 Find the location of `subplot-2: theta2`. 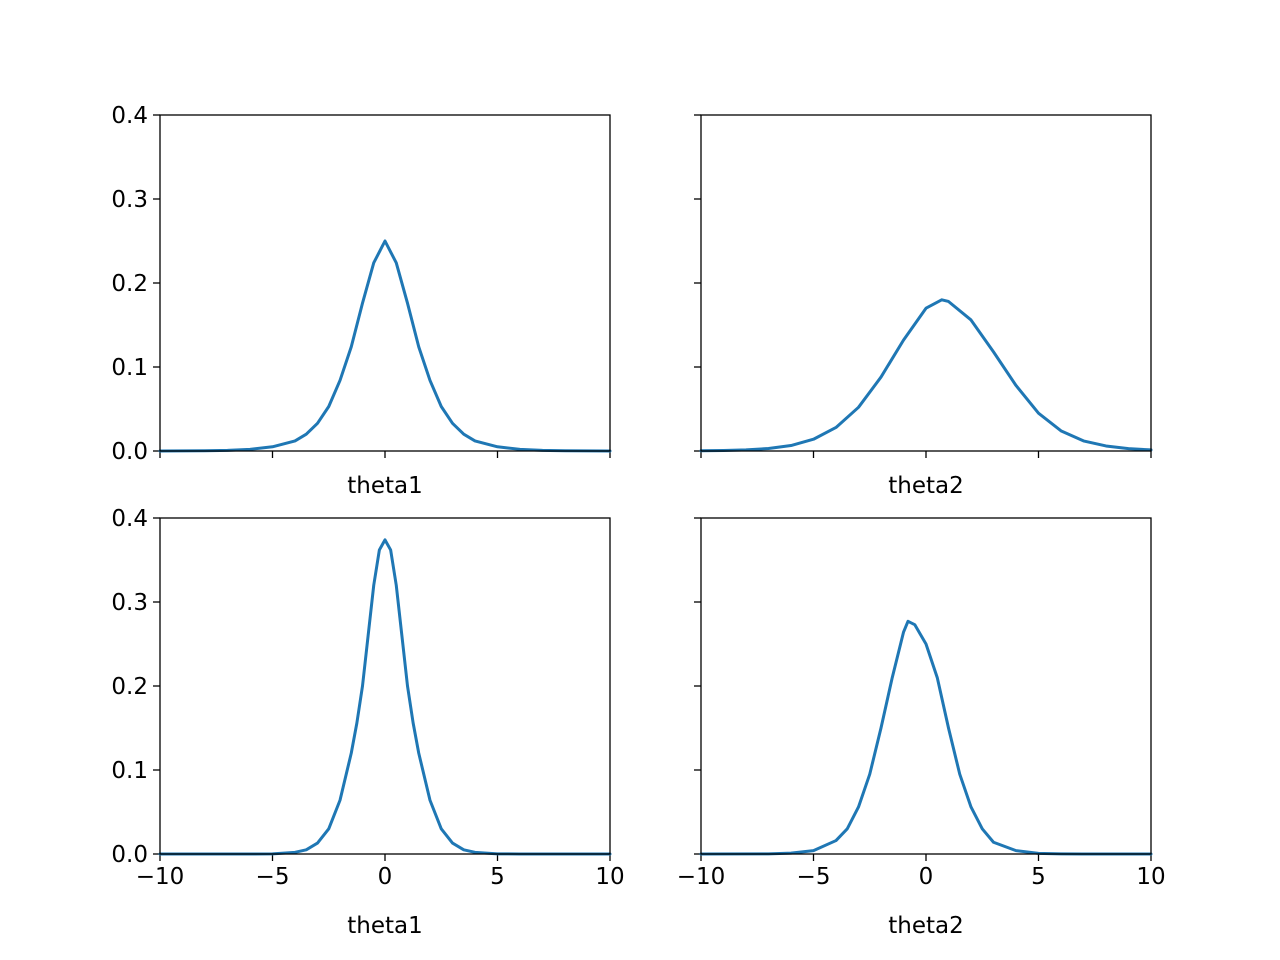

subplot-2: theta2 is located at coordinates (923, 306).